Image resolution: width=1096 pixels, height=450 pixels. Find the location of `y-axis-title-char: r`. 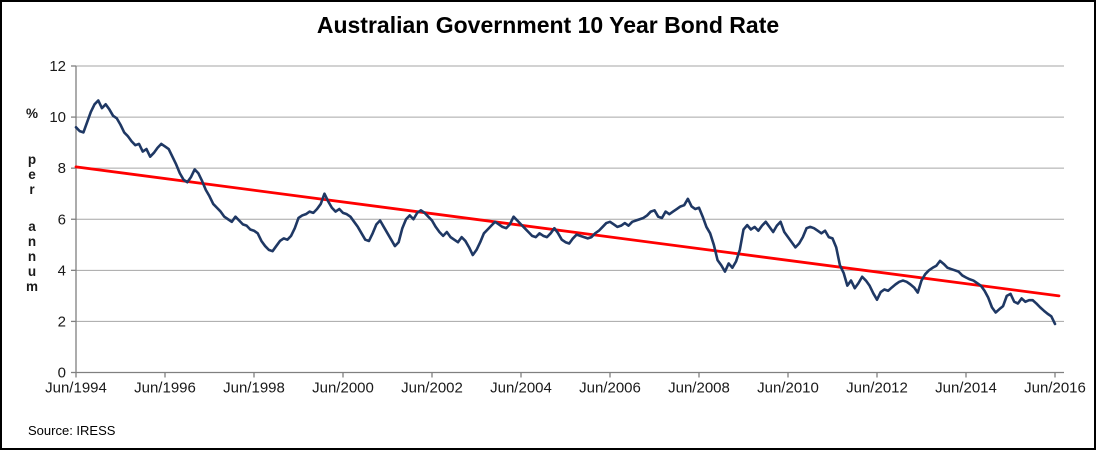

y-axis-title-char: r is located at coordinates (32, 189).